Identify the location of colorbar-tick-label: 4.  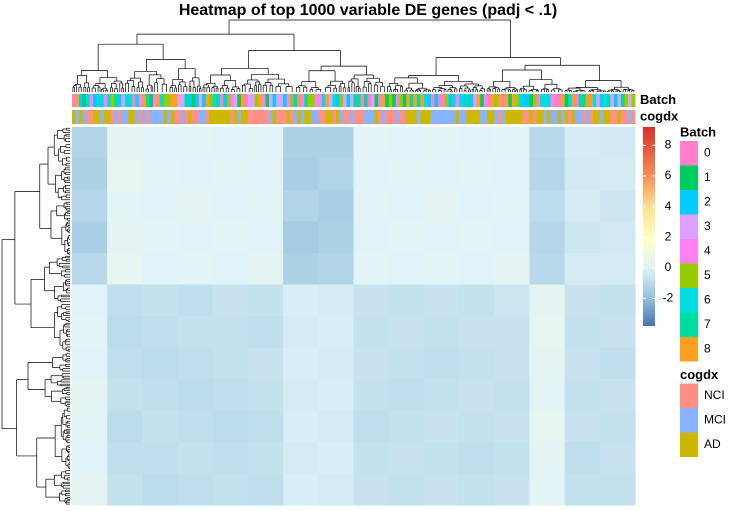
(668, 206).